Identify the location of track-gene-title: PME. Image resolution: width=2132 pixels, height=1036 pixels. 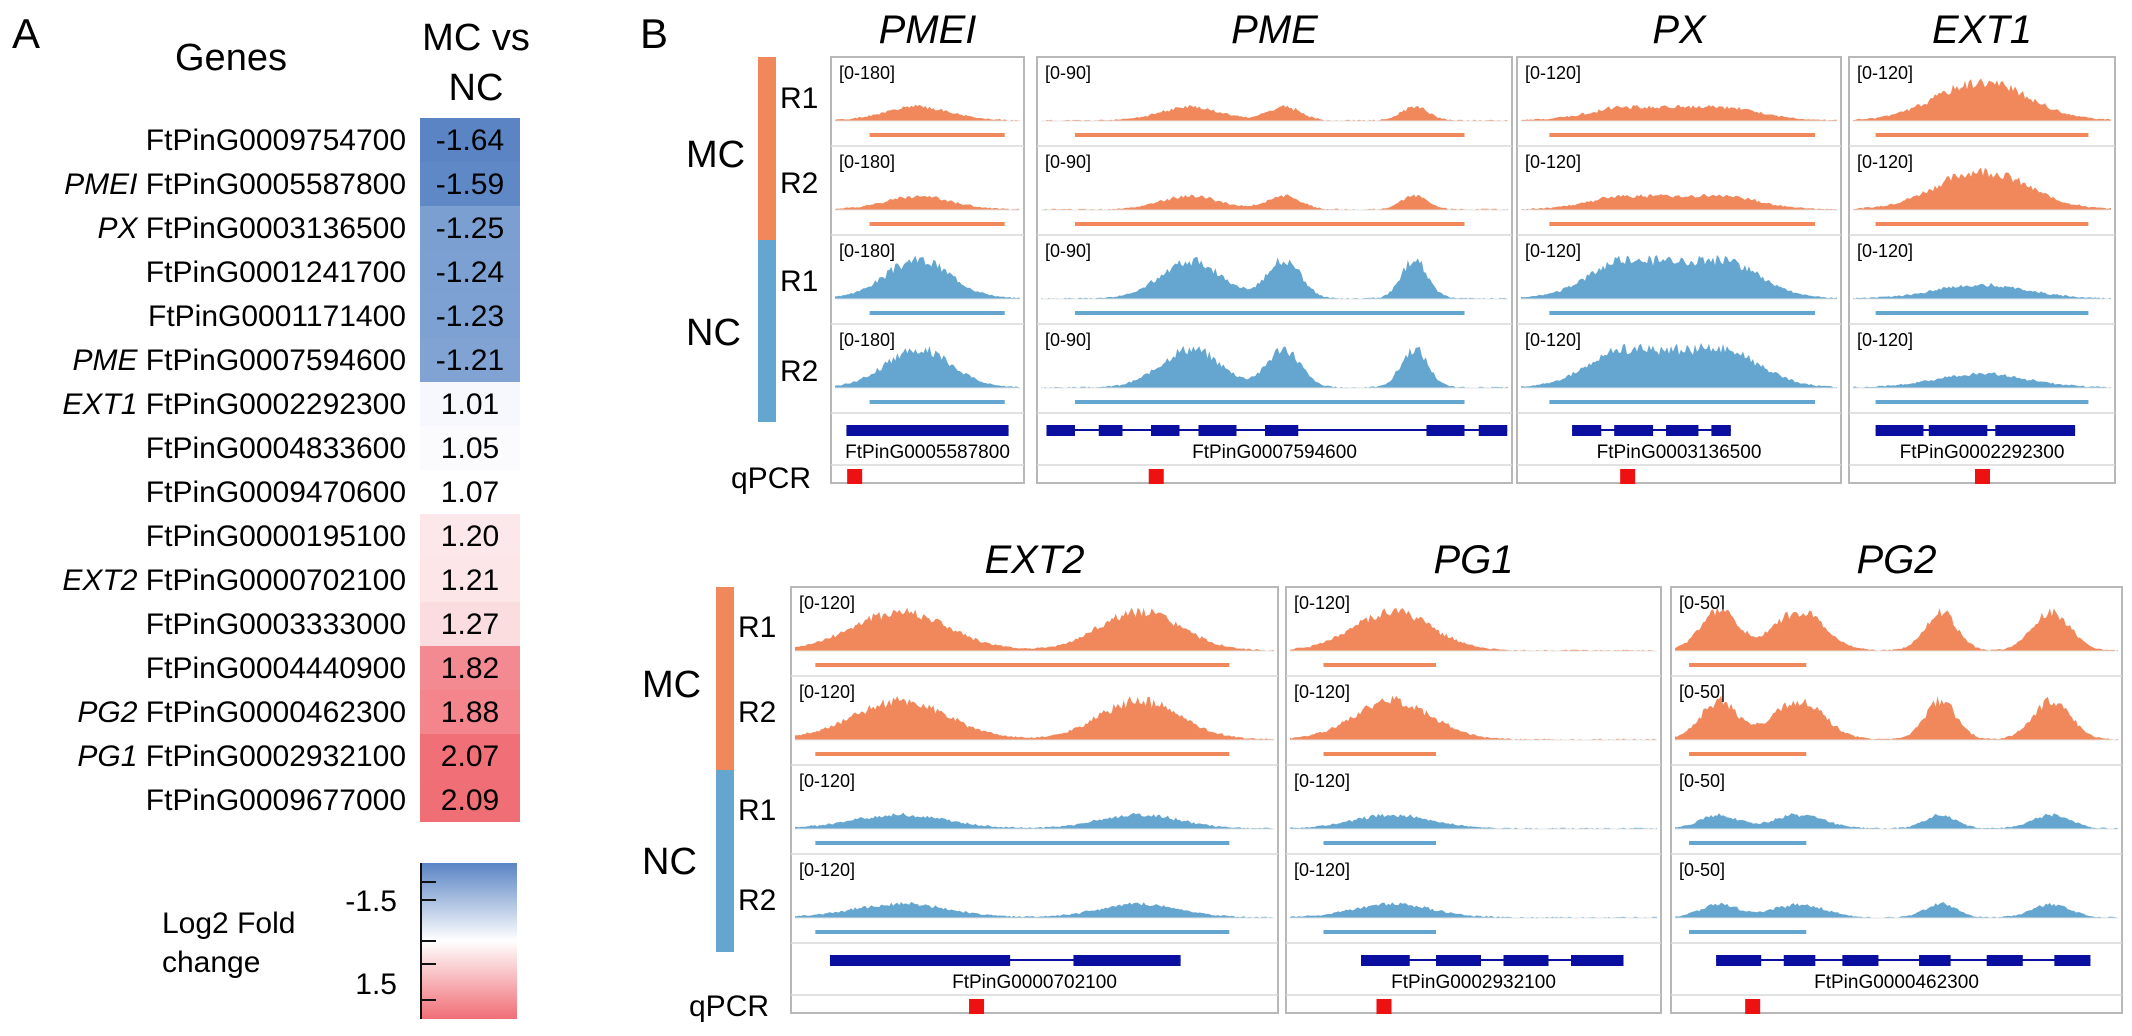
(1275, 30).